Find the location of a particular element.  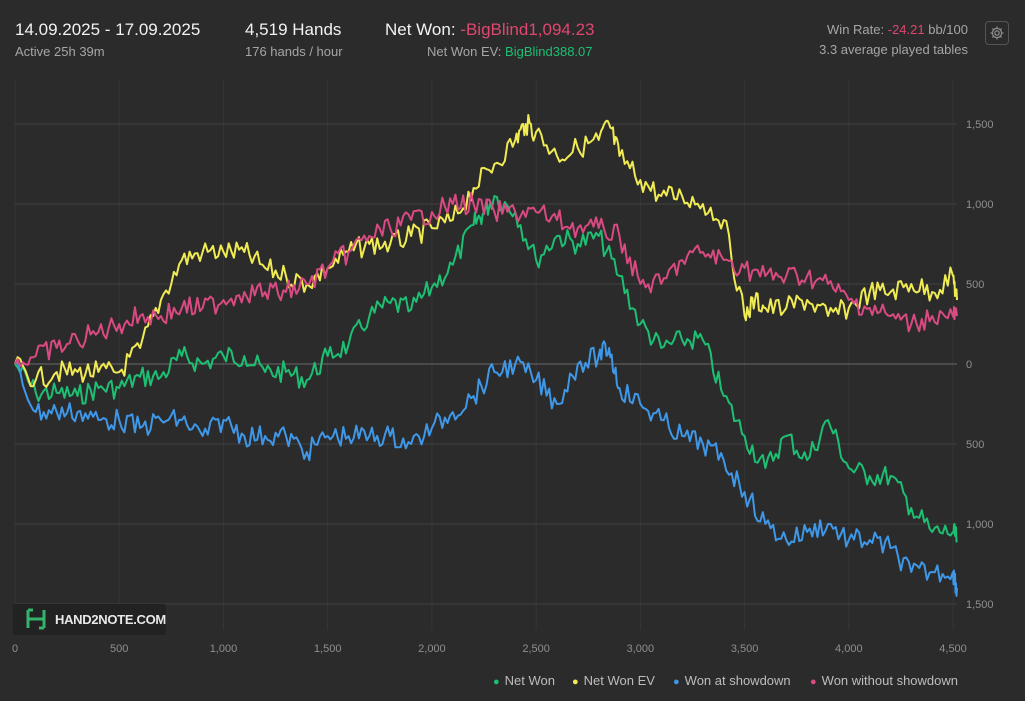

hand2note-logo: HAND2NOTE.COM is located at coordinates (89, 619).